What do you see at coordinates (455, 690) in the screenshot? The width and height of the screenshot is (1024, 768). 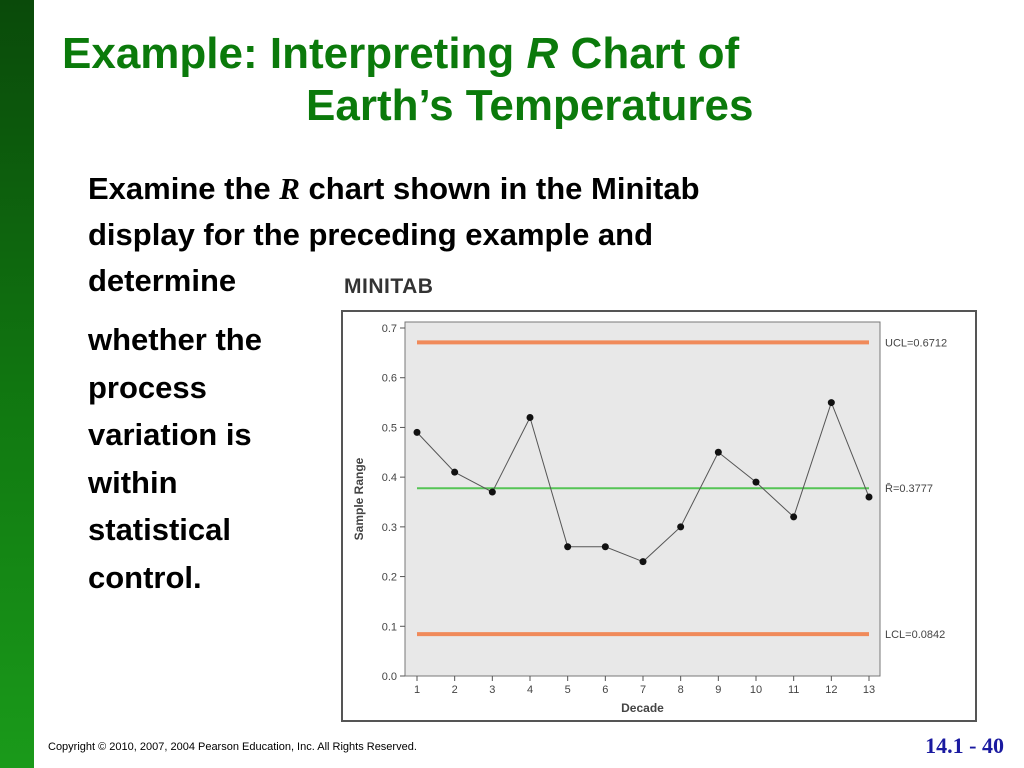 I see `x-tick-label: 2` at bounding box center [455, 690].